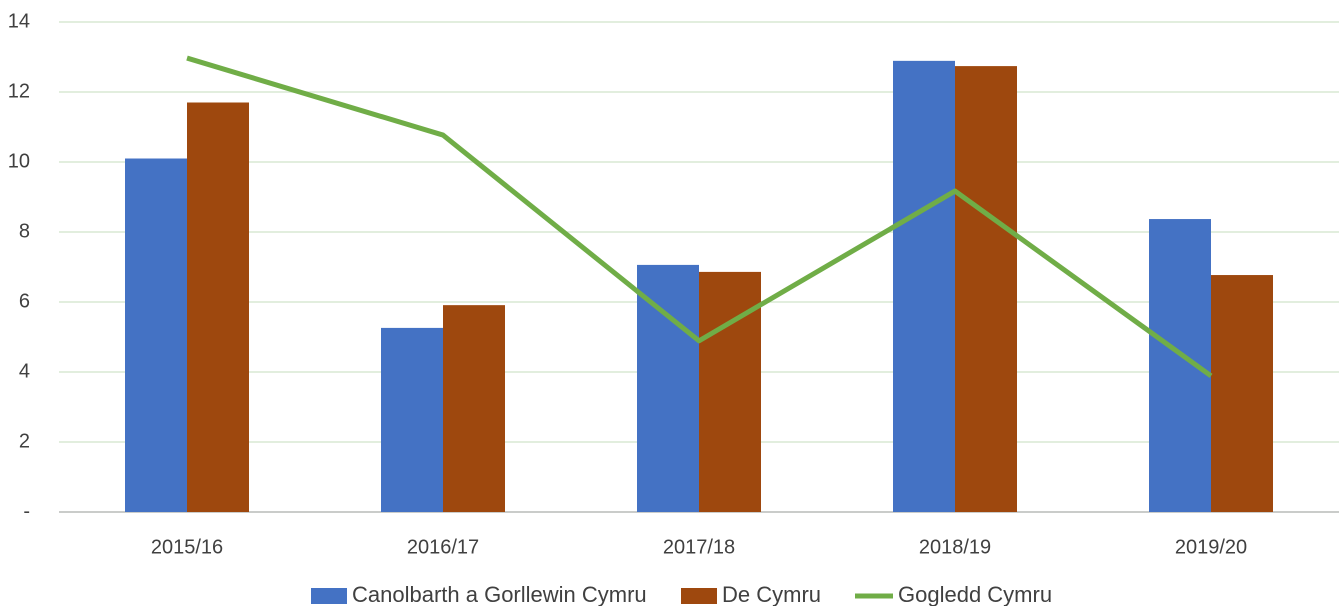  I want to click on x-tick-label: 2016/17, so click(443, 547).